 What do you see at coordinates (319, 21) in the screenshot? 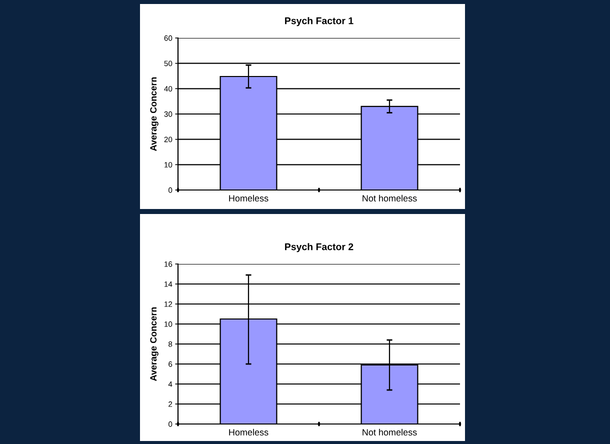
I see `chart-title: Psych Factor 1` at bounding box center [319, 21].